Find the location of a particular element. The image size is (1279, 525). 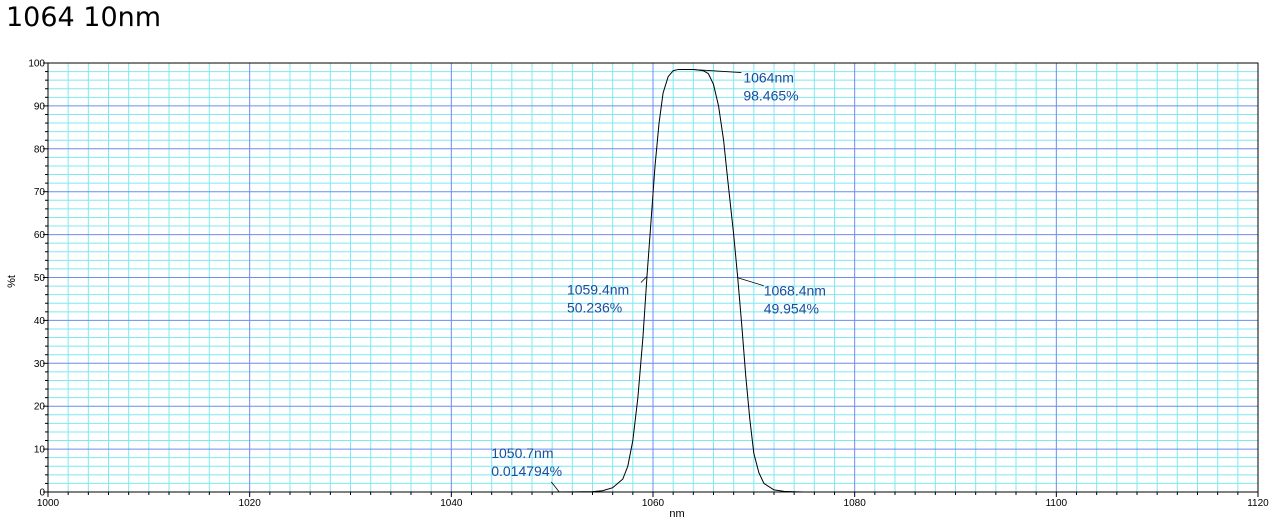

y-tick-label: 50 is located at coordinates (40, 278).